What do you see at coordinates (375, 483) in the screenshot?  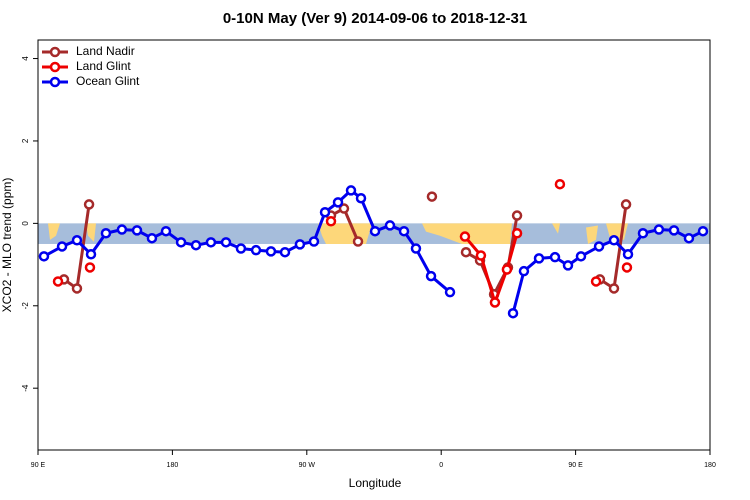 I see `x-axis-label: Longitude` at bounding box center [375, 483].